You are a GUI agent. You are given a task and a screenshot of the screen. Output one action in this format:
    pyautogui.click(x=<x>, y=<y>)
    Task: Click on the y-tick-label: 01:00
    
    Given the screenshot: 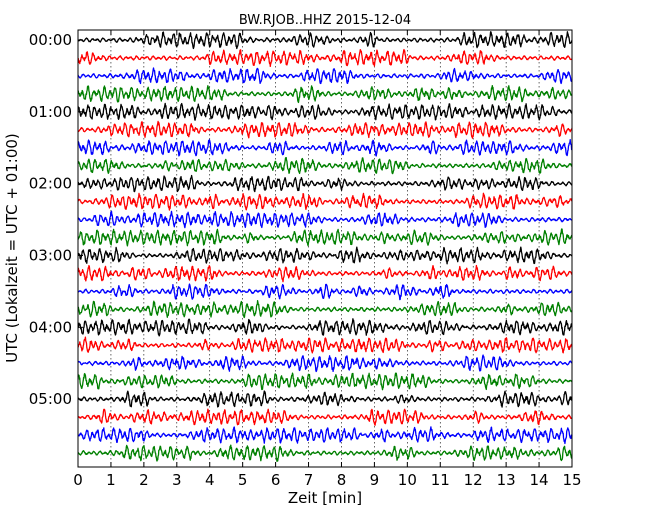 What is the action you would take?
    pyautogui.click(x=50, y=112)
    